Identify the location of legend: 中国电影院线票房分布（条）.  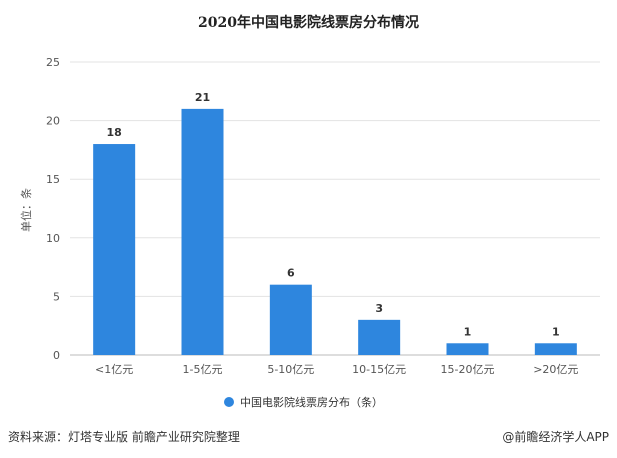
(303, 402).